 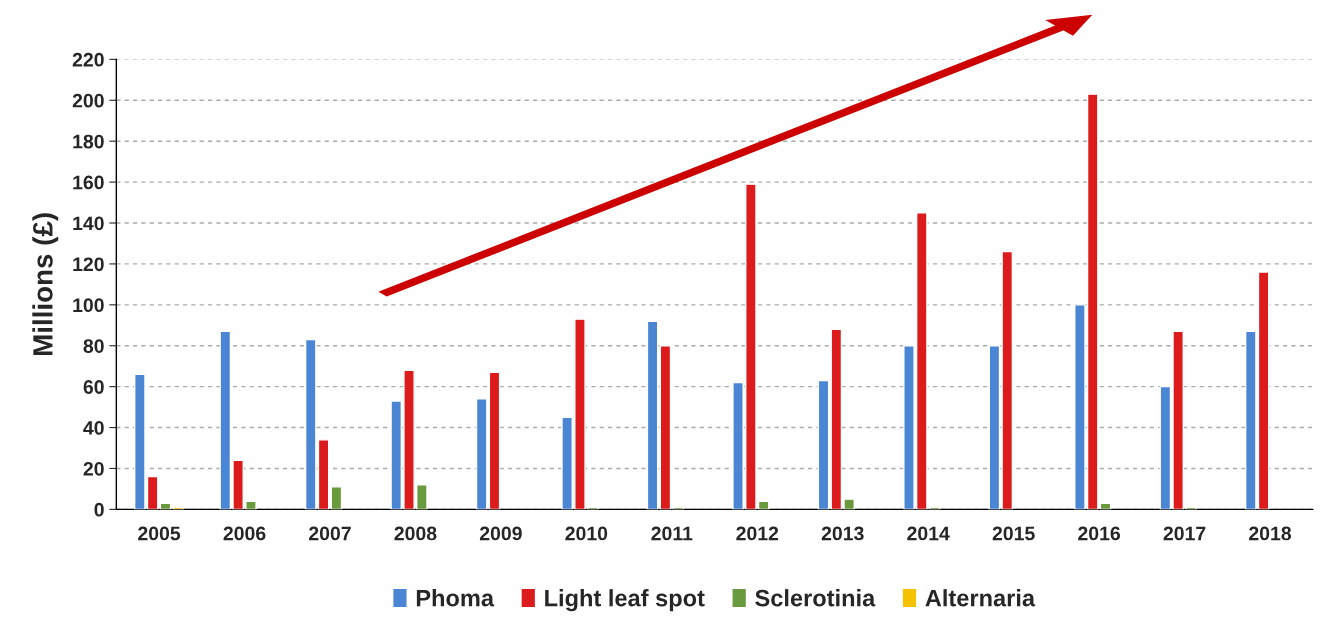 I want to click on x-tick-label: 2006, so click(x=244, y=533).